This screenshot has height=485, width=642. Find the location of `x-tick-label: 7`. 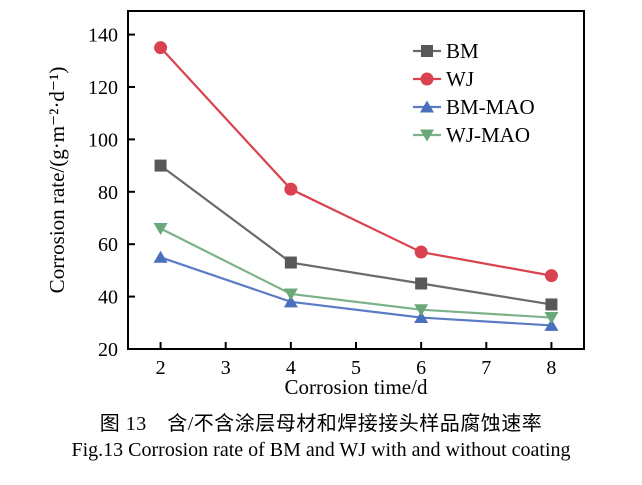

x-tick-label: 7 is located at coordinates (486, 368).